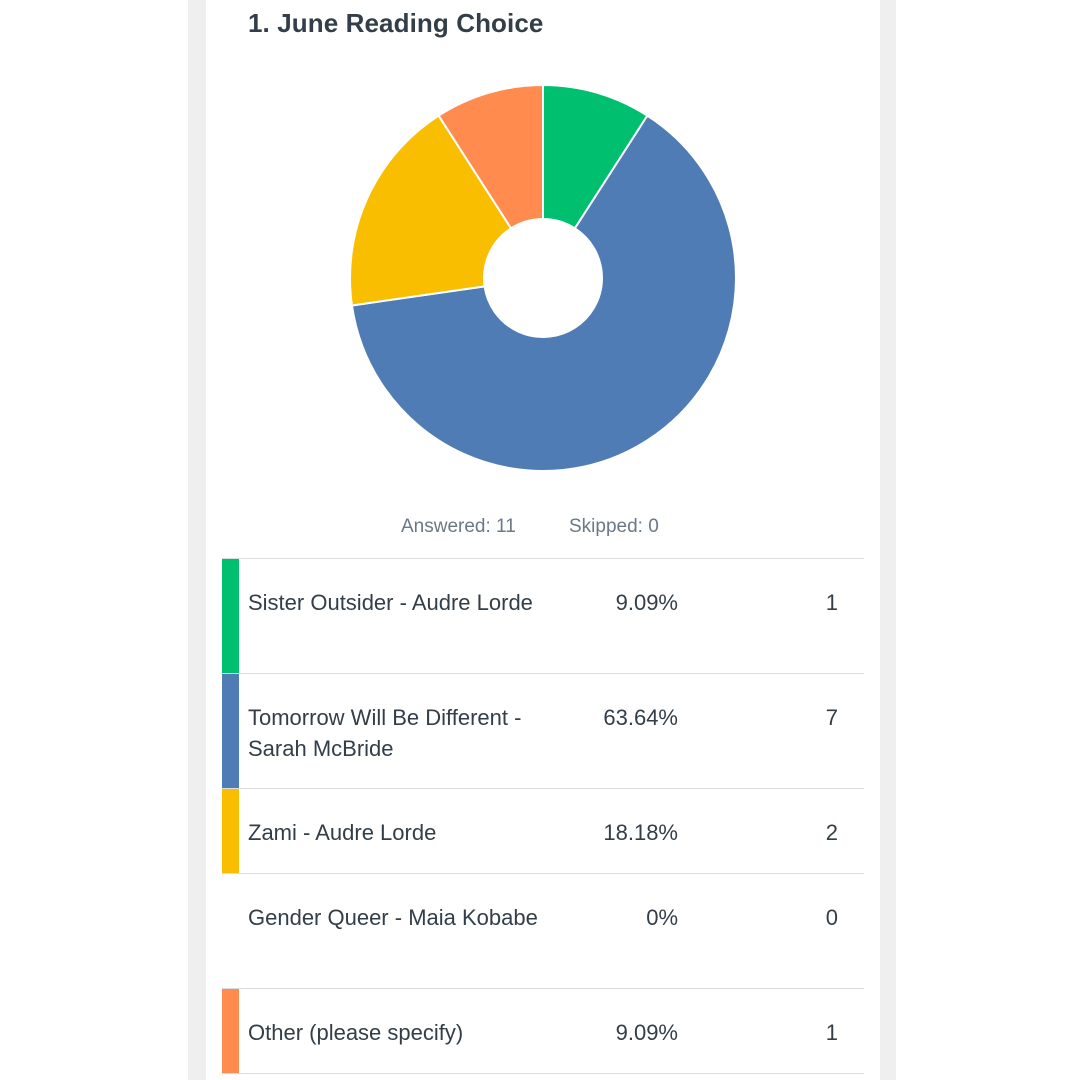  What do you see at coordinates (543, 930) in the screenshot?
I see `table-row: Gender Queer - Maia Kobabe 0% 0` at bounding box center [543, 930].